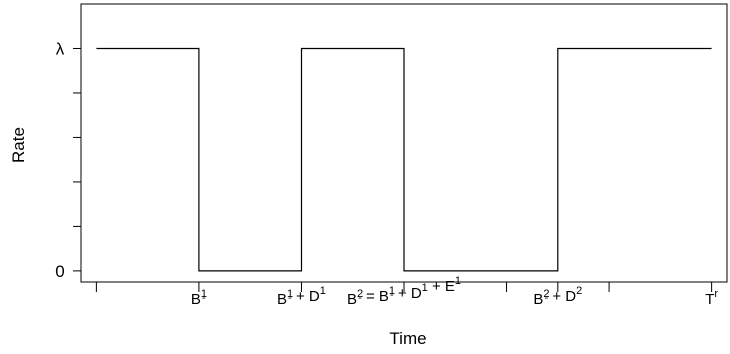  Describe the element at coordinates (59, 271) in the screenshot. I see `y-tick-label: 0` at that location.